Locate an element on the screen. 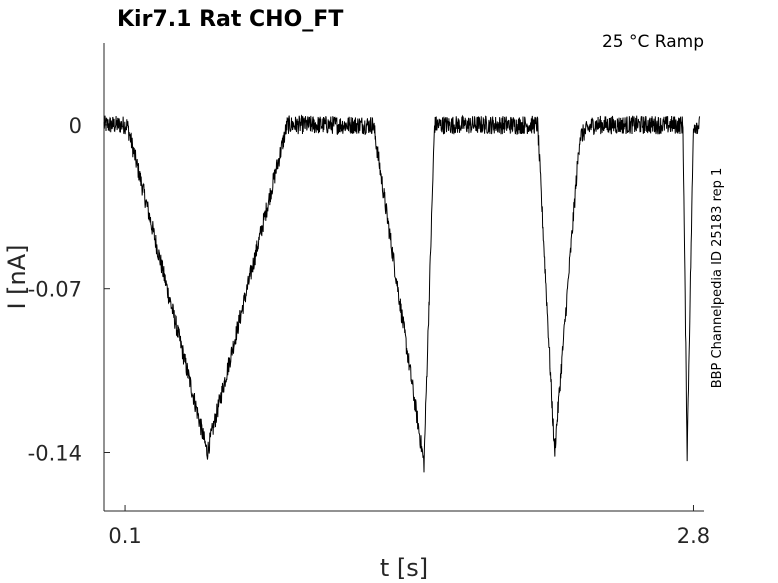 This screenshot has width=778, height=583. x-axis-label: t [s] is located at coordinates (404, 568).